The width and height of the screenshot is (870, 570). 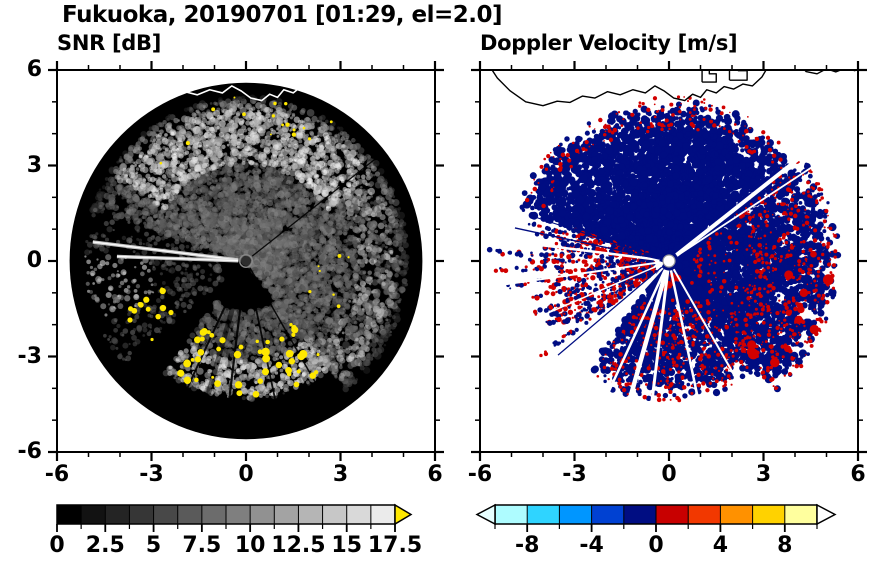 I want to click on snr-x-tick-label: 3, so click(x=340, y=474).